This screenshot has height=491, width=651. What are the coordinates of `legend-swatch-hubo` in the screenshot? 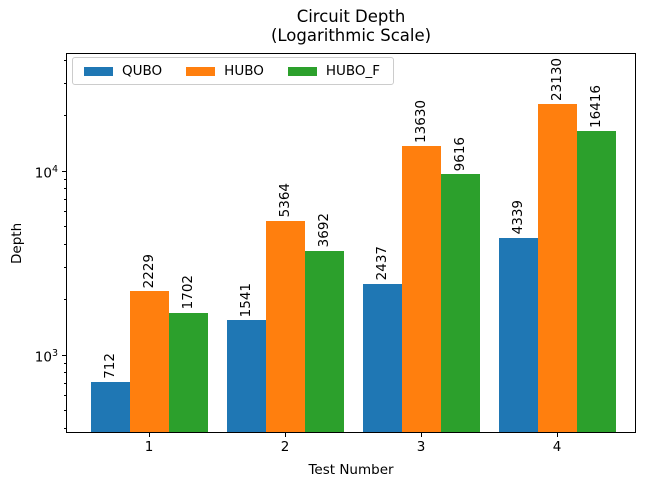 It's located at (201, 71).